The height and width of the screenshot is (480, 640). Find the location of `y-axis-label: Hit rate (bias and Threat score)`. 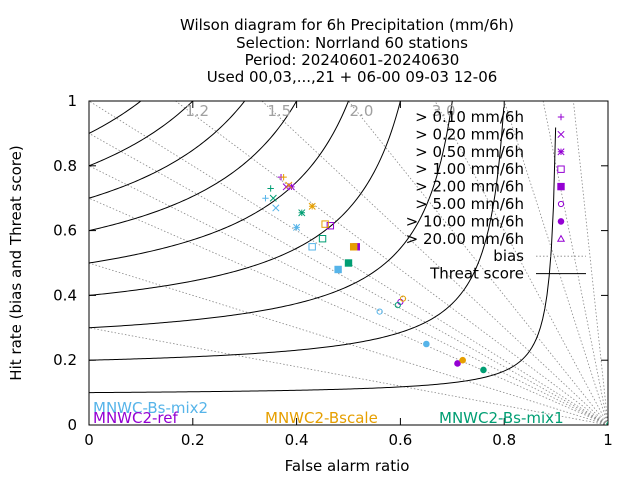

y-axis-label: Hit rate (bias and Threat score) is located at coordinates (16, 262).